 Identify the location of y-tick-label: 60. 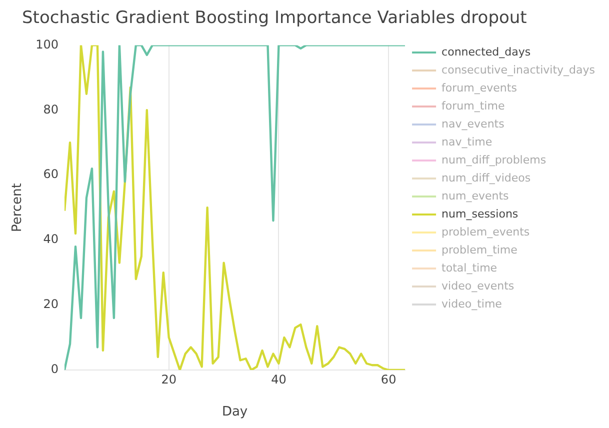
(51, 174).